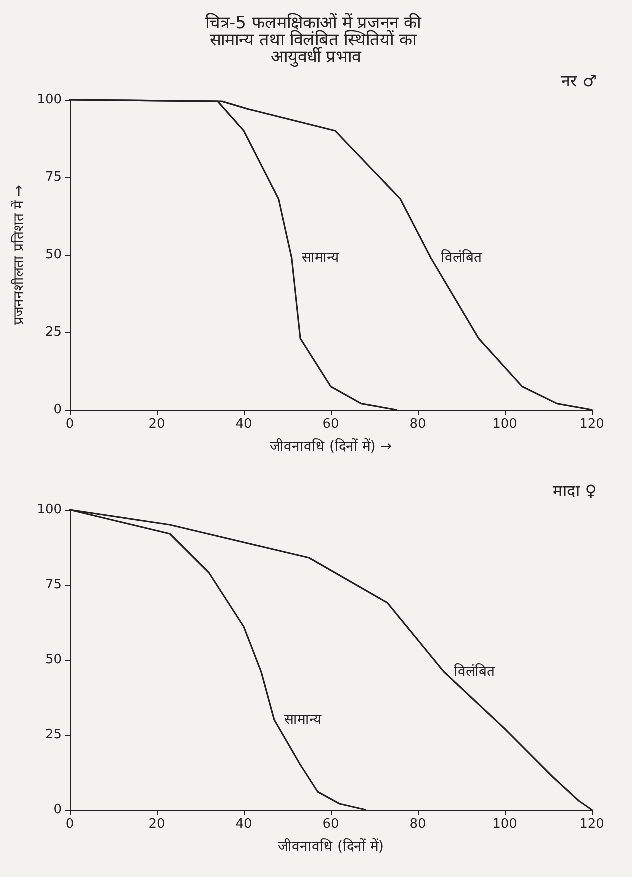  Describe the element at coordinates (580, 81) in the screenshot. I see `chart-subtitle: नर ♂` at that location.